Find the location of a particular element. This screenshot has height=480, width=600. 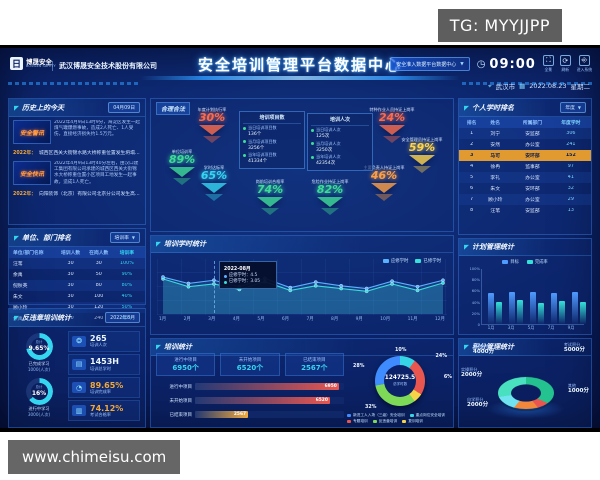

gauge-label: 已完成学习 is located at coordinates (39, 363).